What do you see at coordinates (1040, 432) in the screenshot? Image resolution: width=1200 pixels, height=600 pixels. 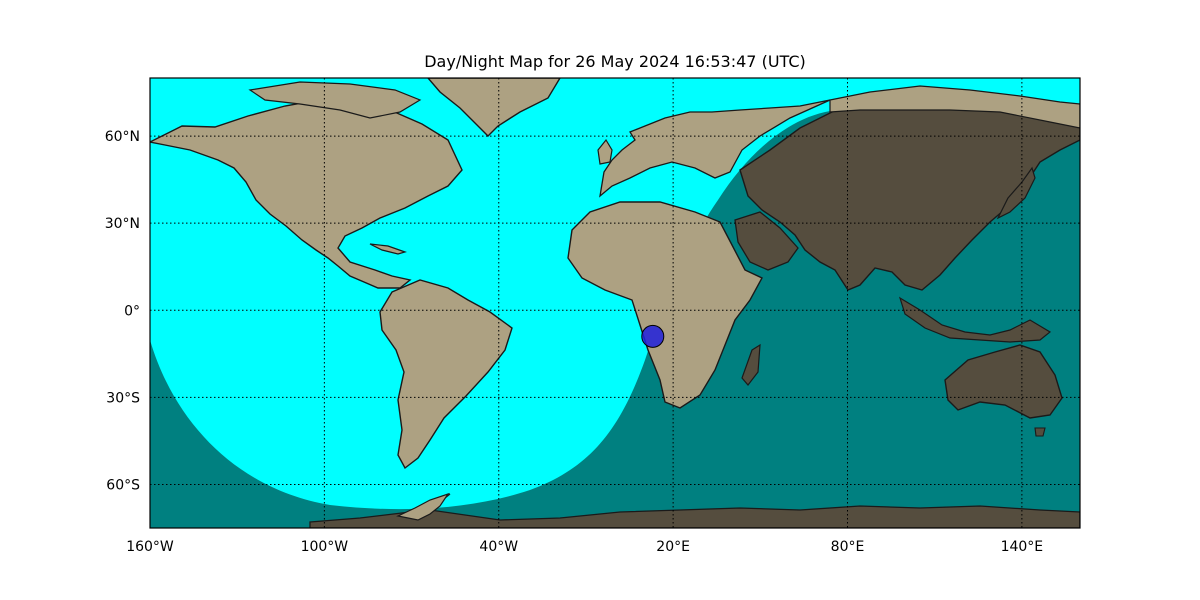 I see `landmass-tasmania` at bounding box center [1040, 432].